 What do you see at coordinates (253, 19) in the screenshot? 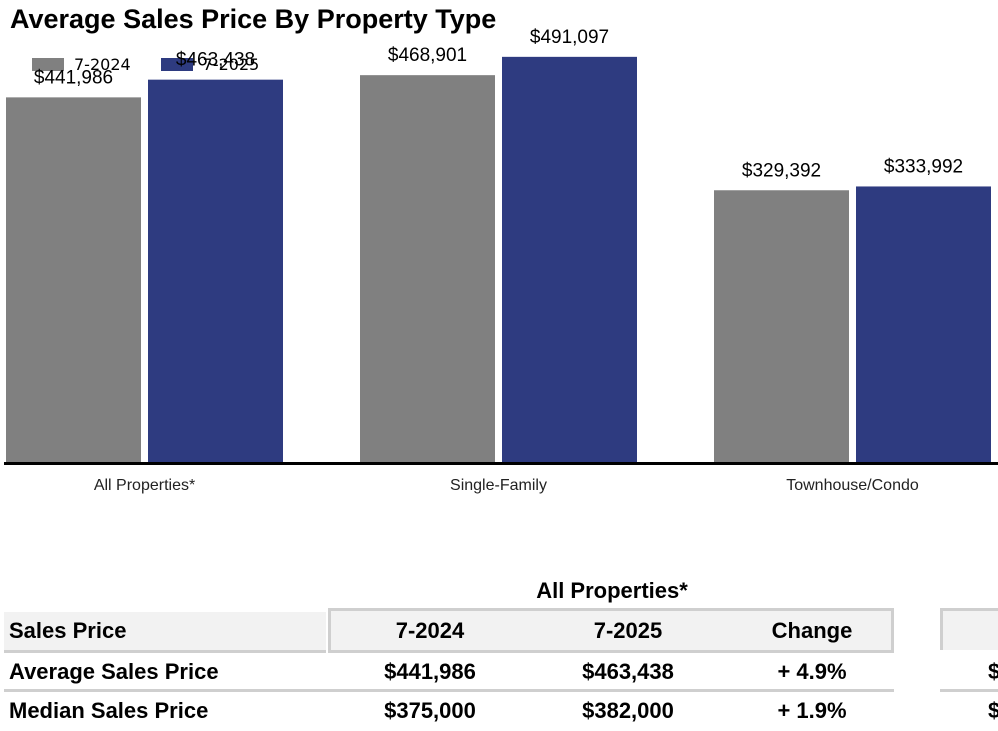
I see `chart-title: Average Sales Price By Property Type` at bounding box center [253, 19].